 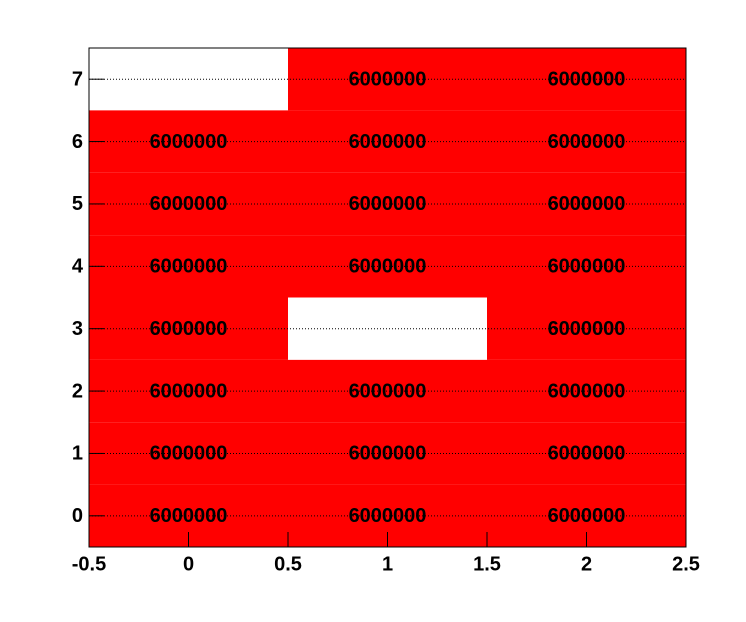 I want to click on x-tick-label: 1.5, so click(x=487, y=564).